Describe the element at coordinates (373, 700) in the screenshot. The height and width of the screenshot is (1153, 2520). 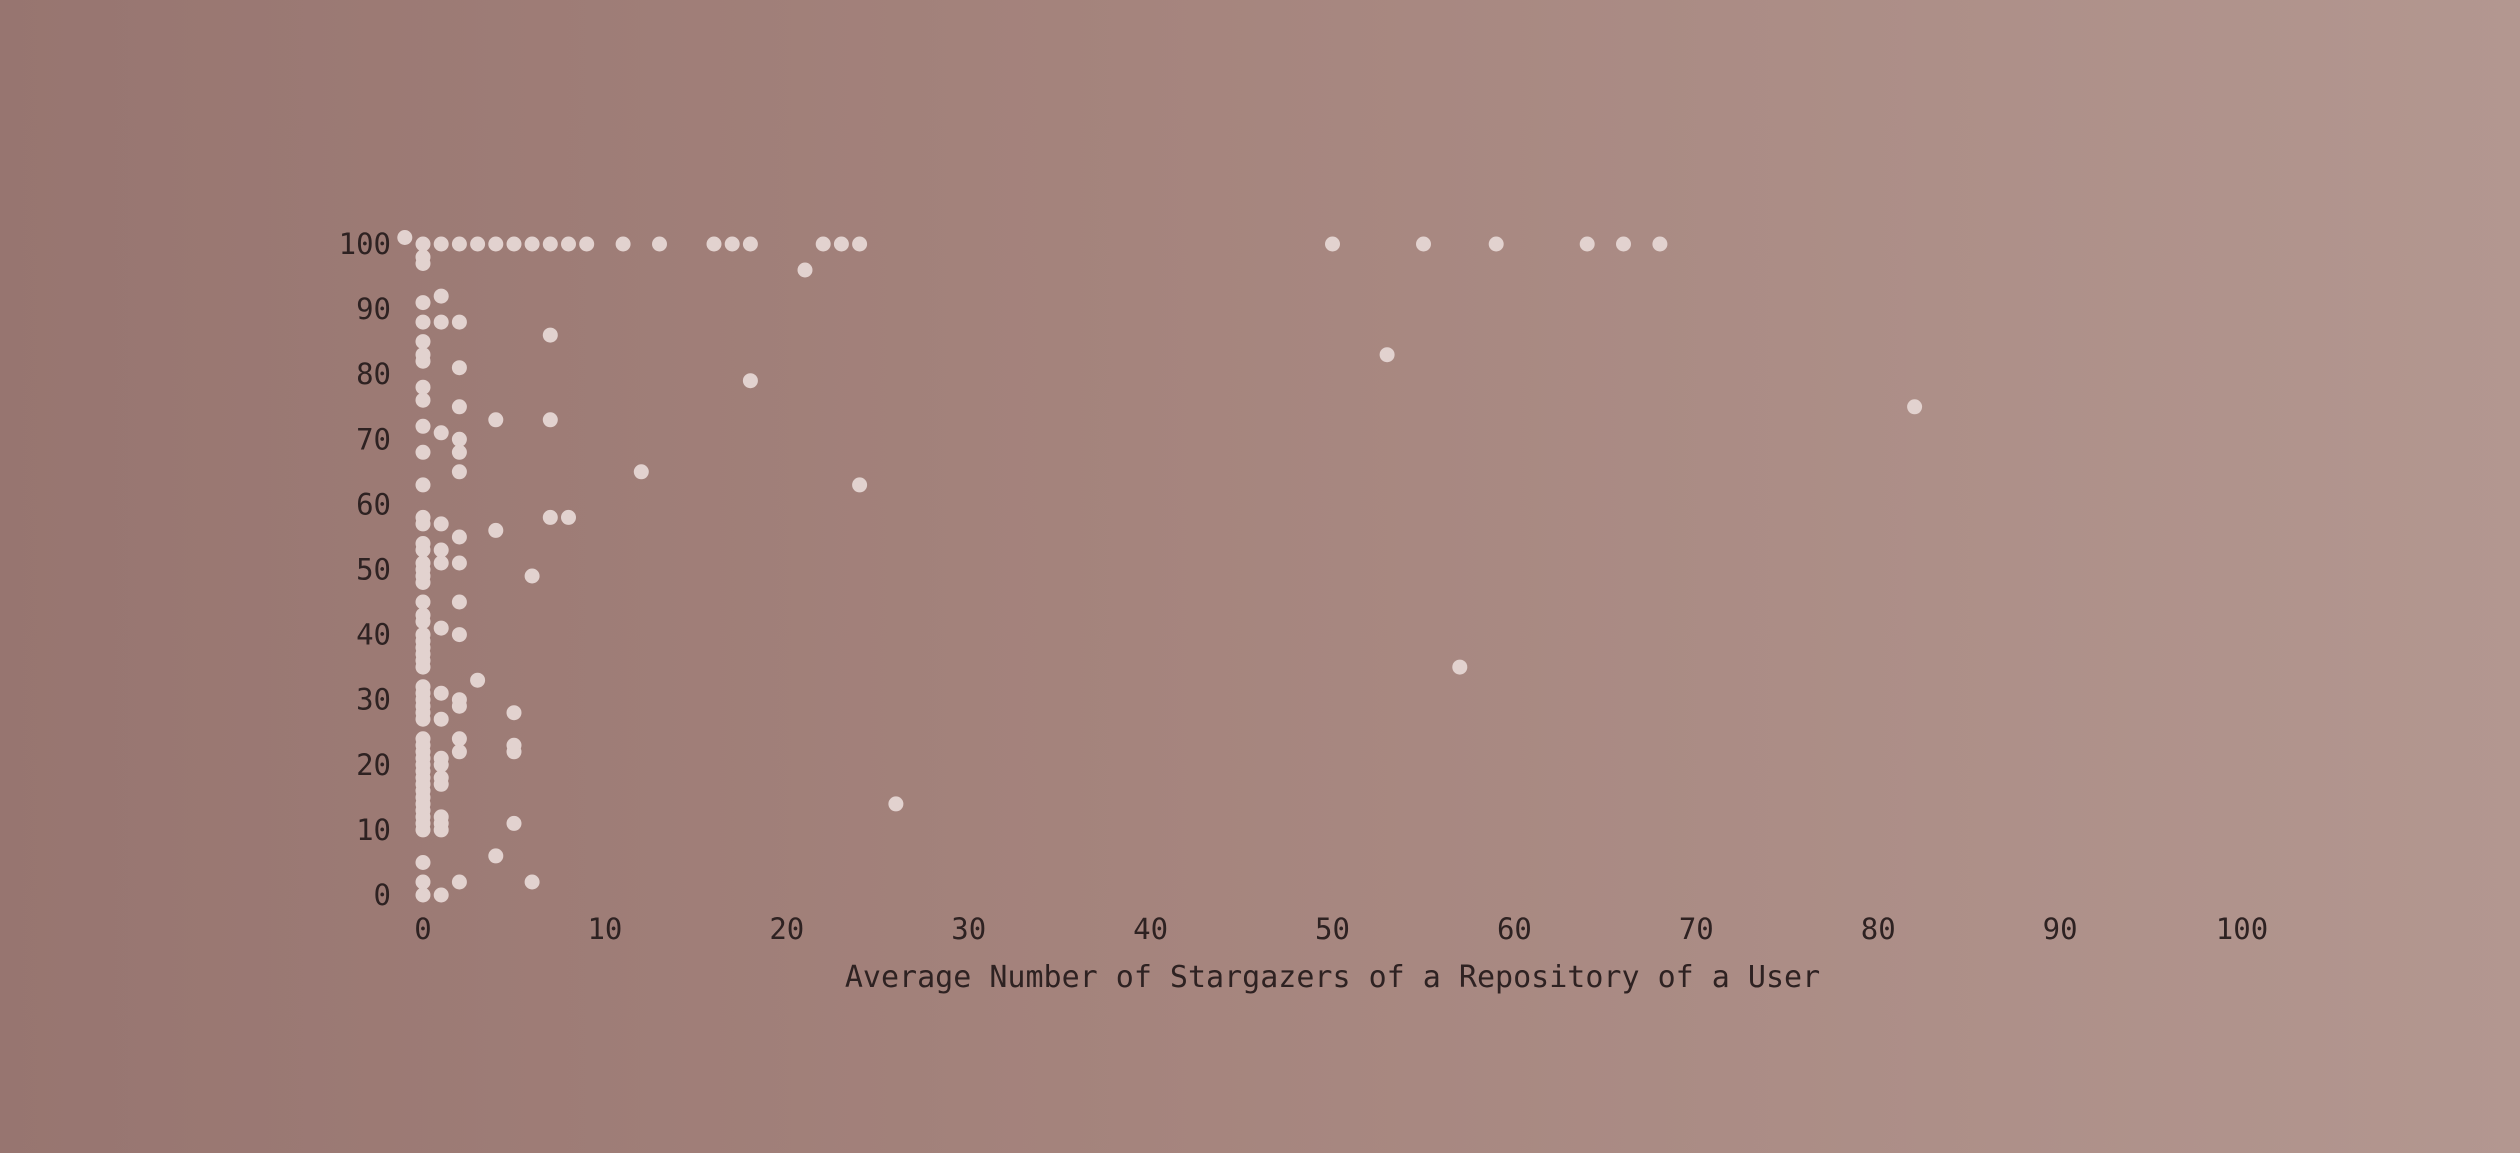
I see `y-tick-label: 30` at that location.